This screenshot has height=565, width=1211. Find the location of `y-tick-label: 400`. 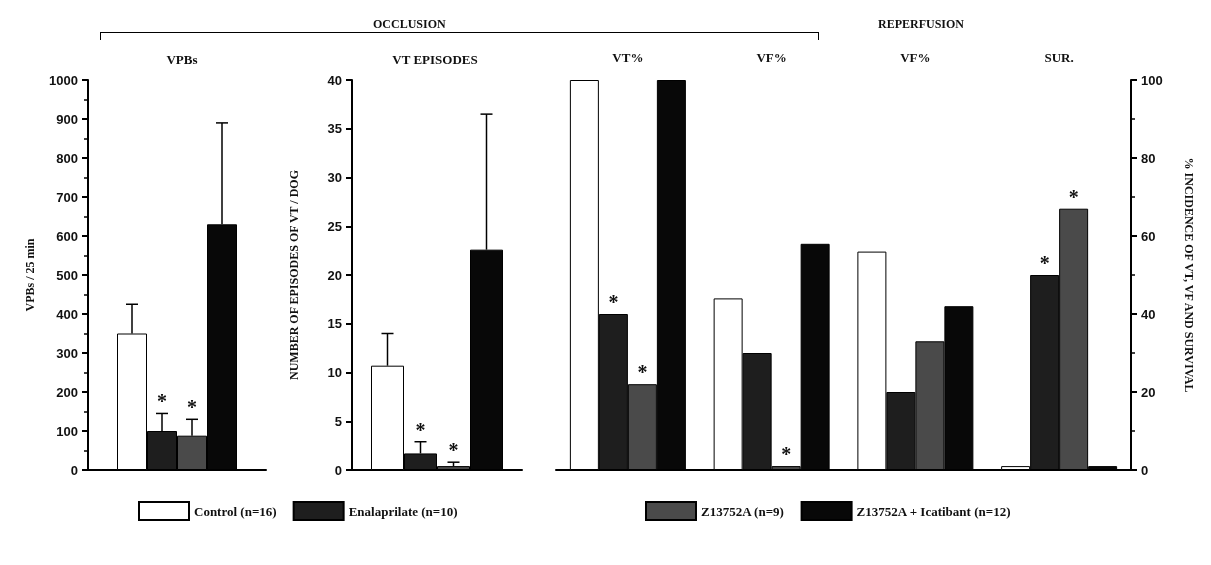

y-tick-label: 400 is located at coordinates (67, 314).